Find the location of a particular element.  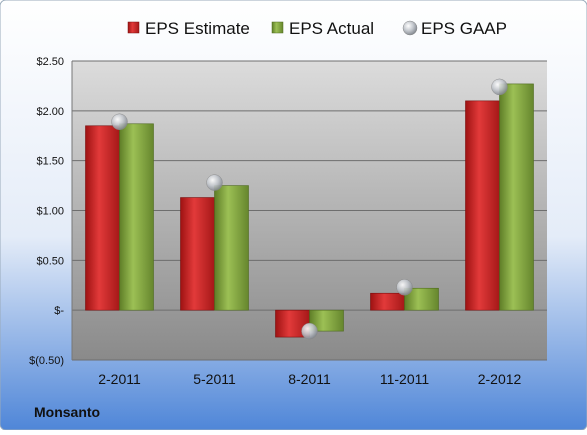

y-tick-label: $2.00 is located at coordinates (50, 112).